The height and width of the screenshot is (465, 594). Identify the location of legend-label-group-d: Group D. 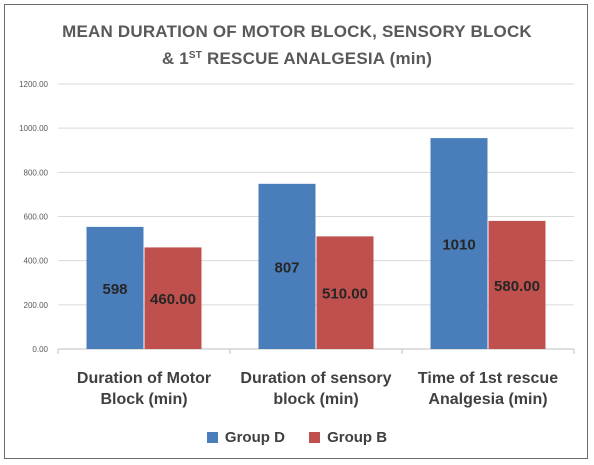
(254, 437).